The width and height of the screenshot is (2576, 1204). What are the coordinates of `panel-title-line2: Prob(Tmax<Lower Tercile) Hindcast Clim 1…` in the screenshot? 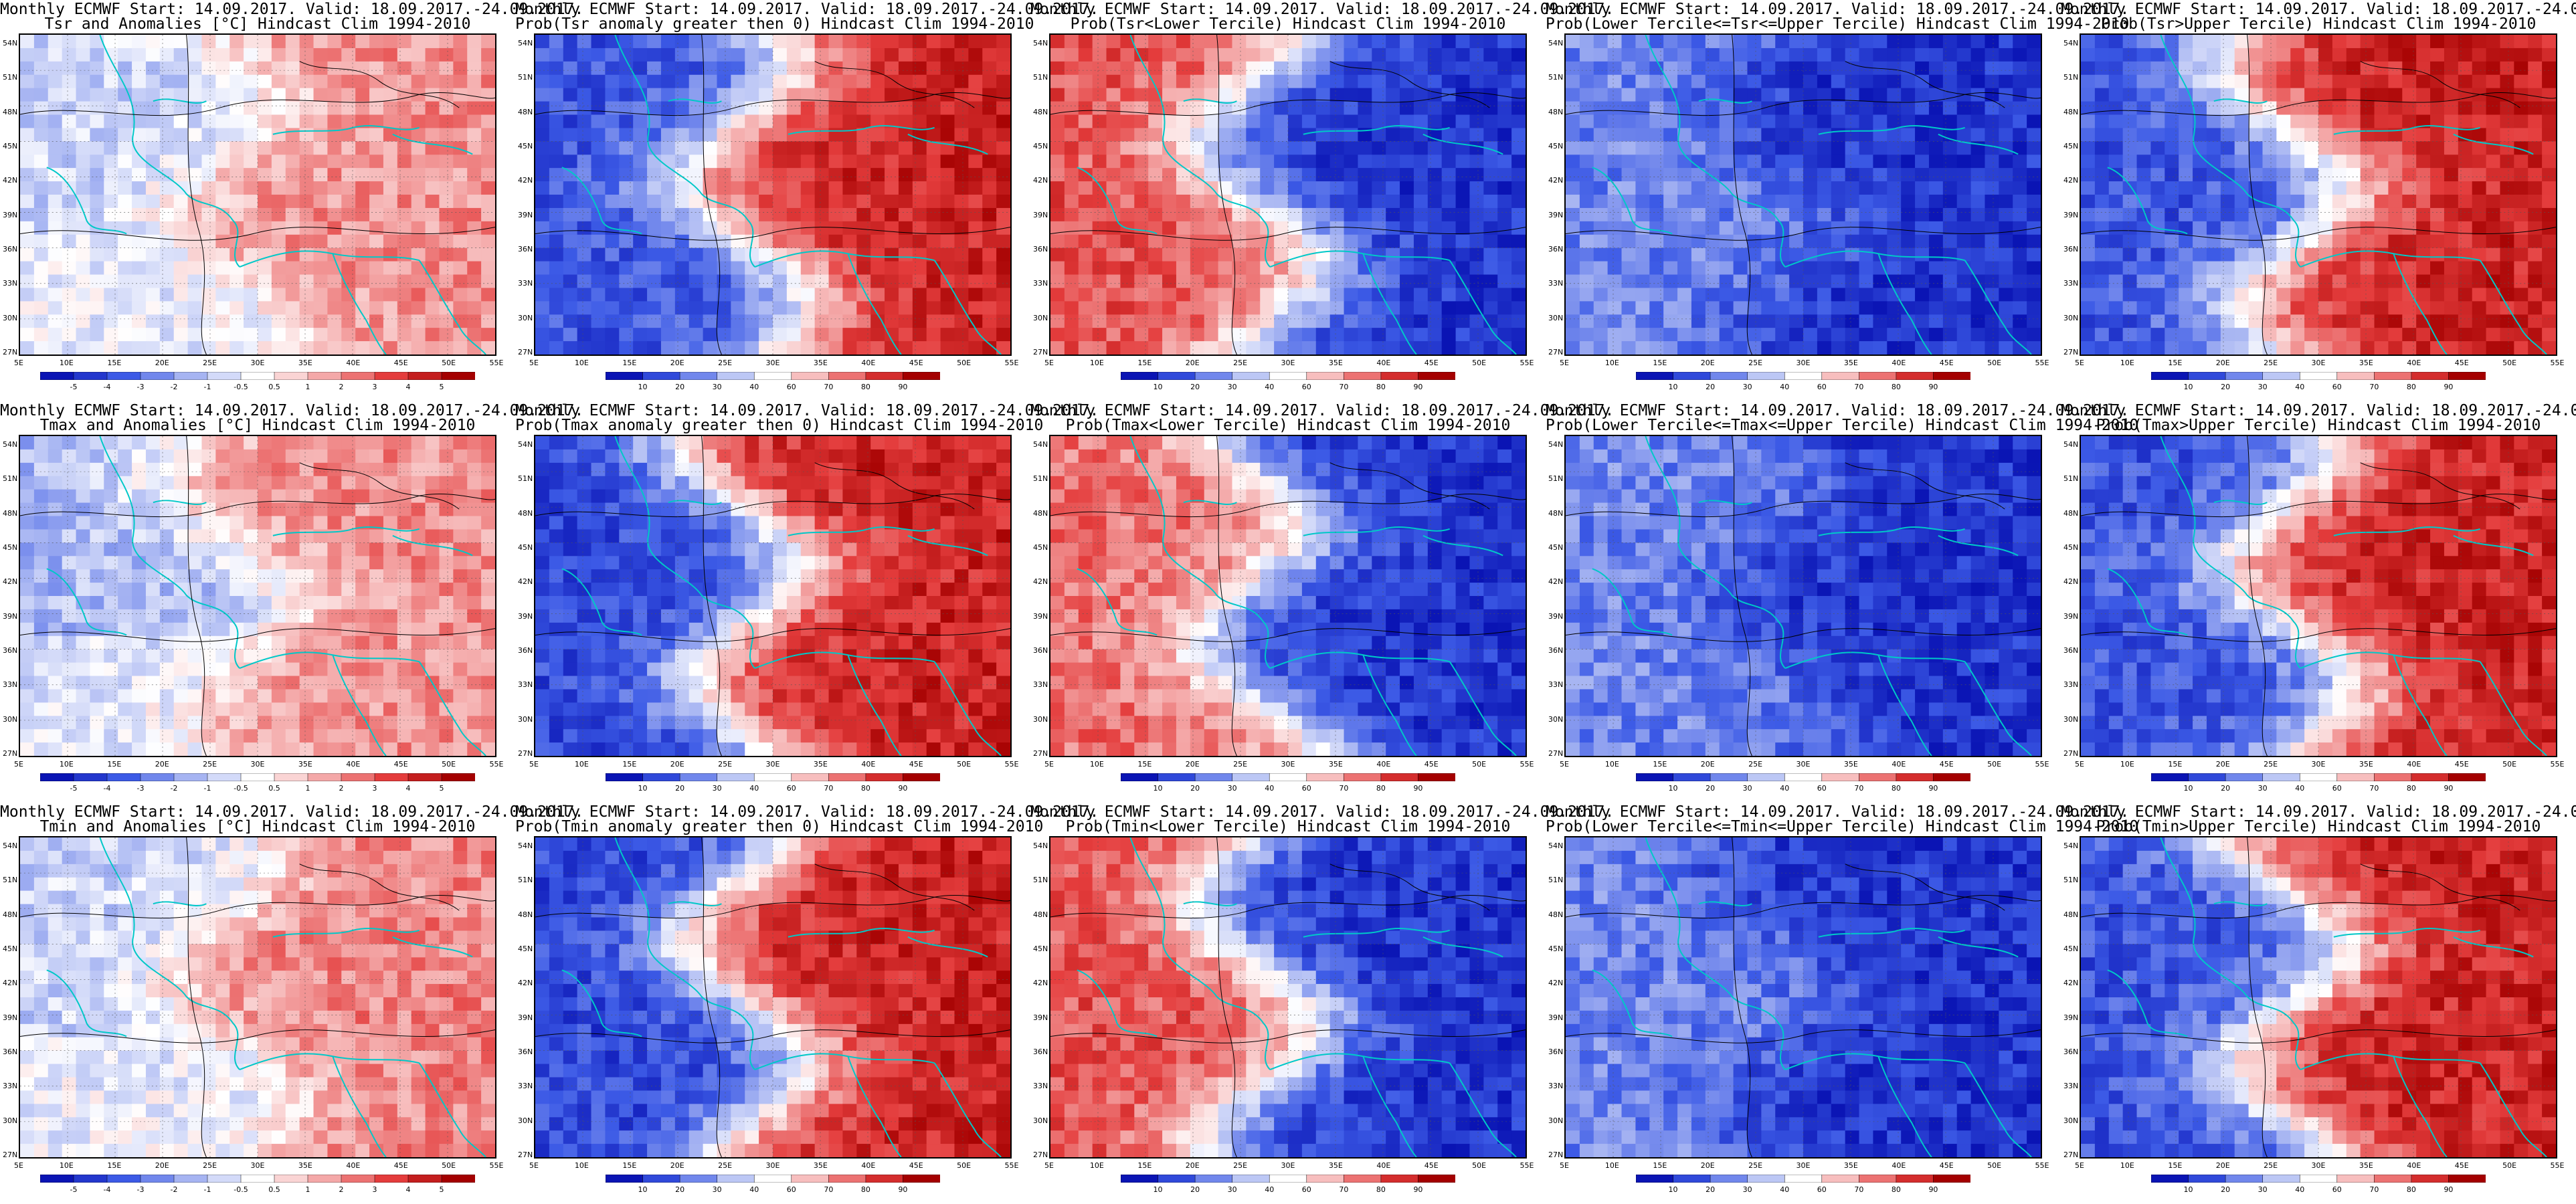 It's located at (1288, 425).